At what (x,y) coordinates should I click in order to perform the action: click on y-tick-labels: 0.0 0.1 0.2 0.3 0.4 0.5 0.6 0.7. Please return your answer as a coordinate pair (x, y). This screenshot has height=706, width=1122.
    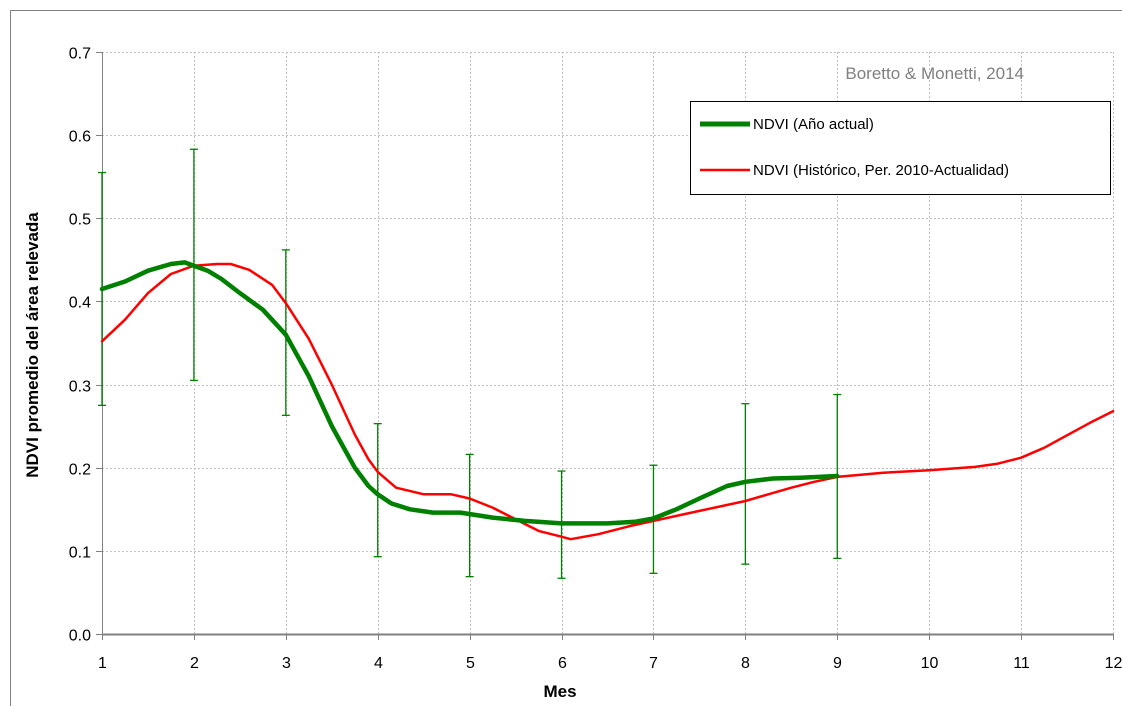
    Looking at the image, I should click on (80, 345).